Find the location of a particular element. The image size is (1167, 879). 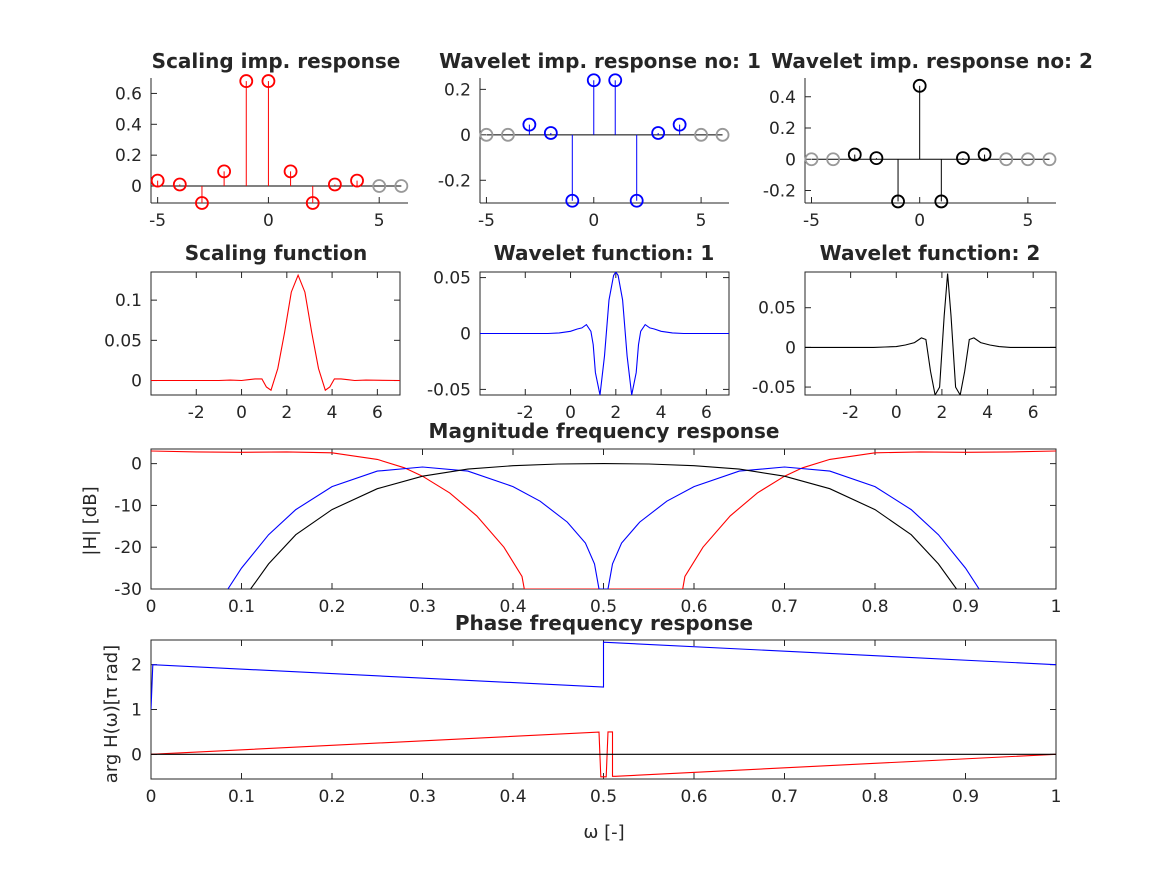

x-tick-label: 0.3 is located at coordinates (422, 607).